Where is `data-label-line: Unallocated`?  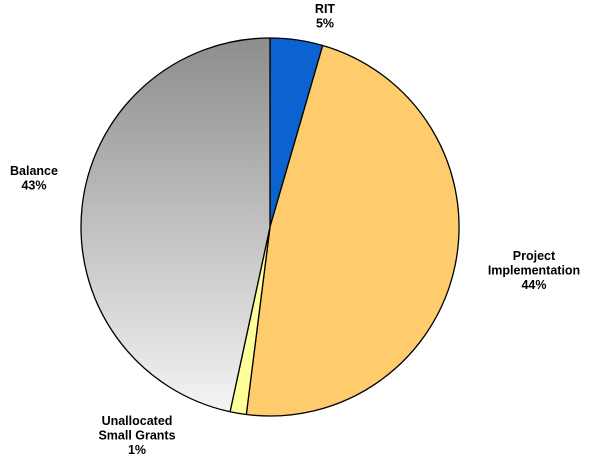 data-label-line: Unallocated is located at coordinates (137, 421).